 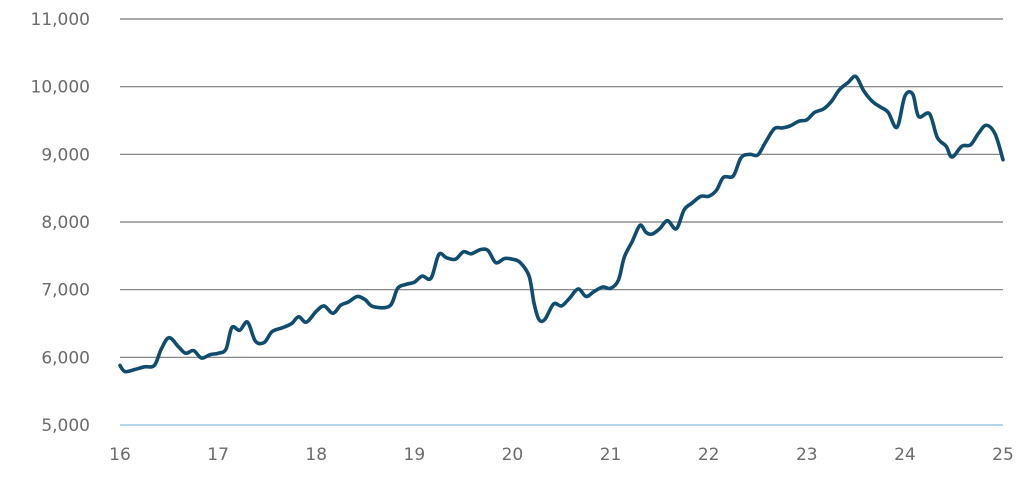 What do you see at coordinates (561, 455) in the screenshot?
I see `x-axis-tick-labels: 16 17 18 19 20 21 22 23 24 25` at bounding box center [561, 455].